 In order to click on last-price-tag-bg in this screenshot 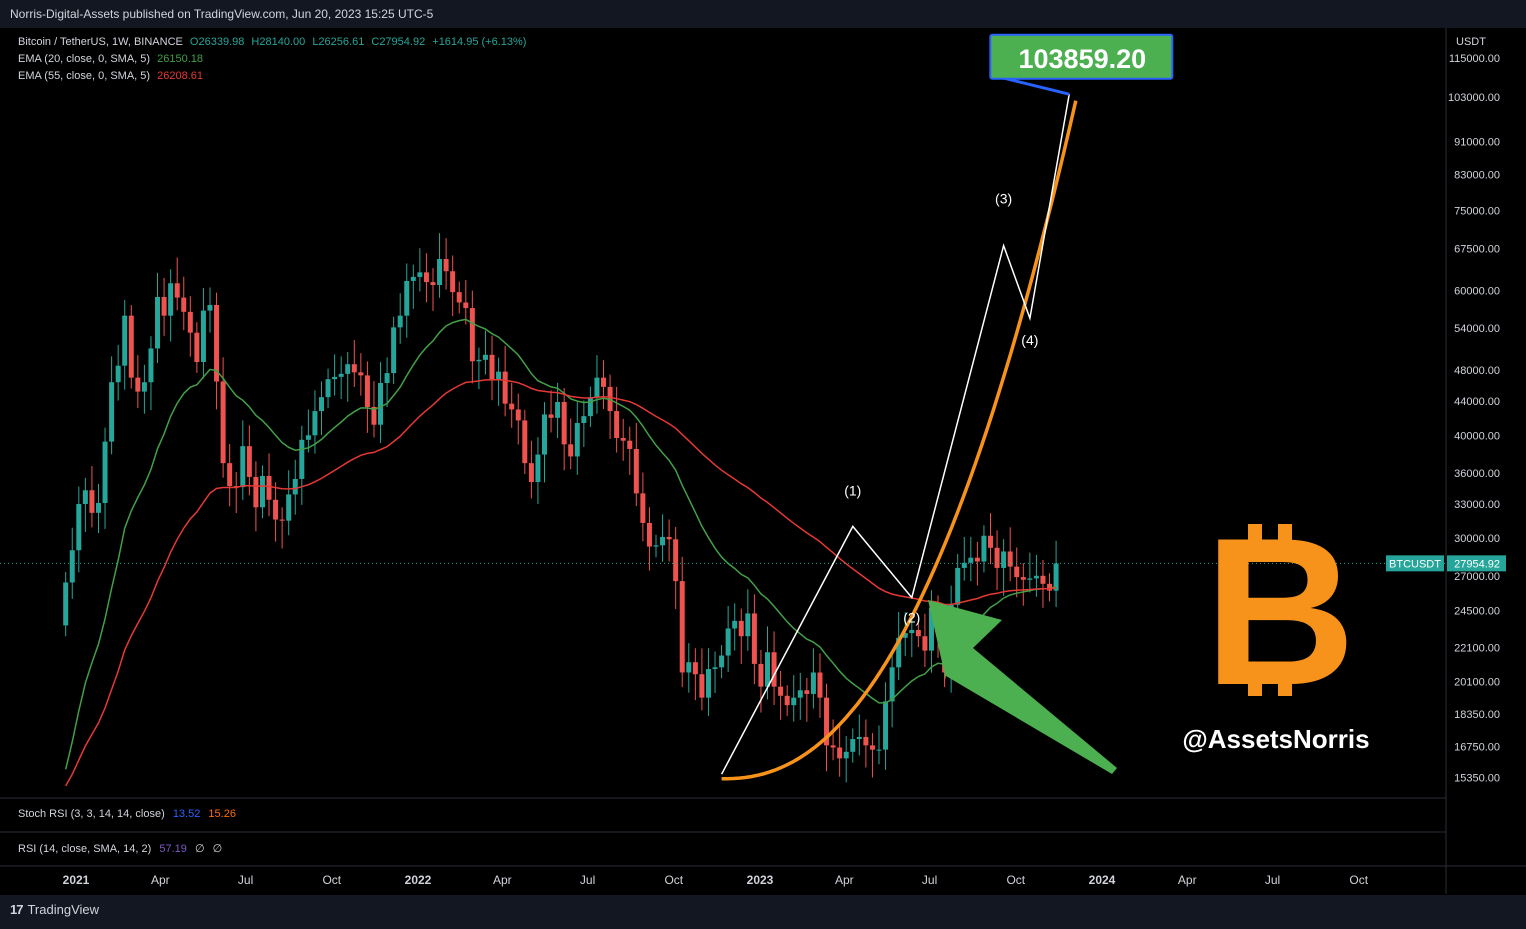, I will do `click(1476, 563)`.